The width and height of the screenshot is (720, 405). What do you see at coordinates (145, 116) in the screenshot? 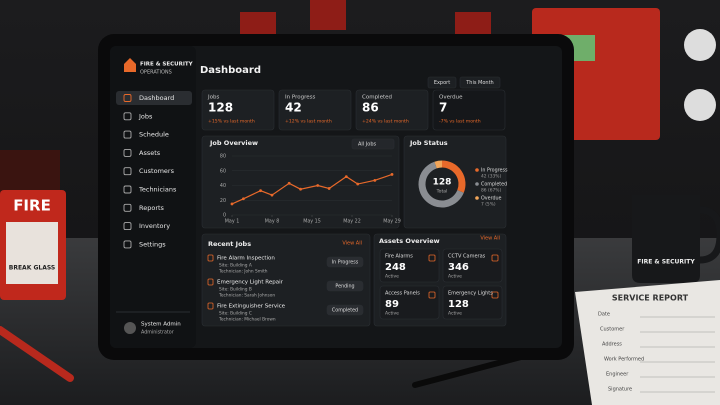
I see `nav-item: Jobs` at bounding box center [145, 116].